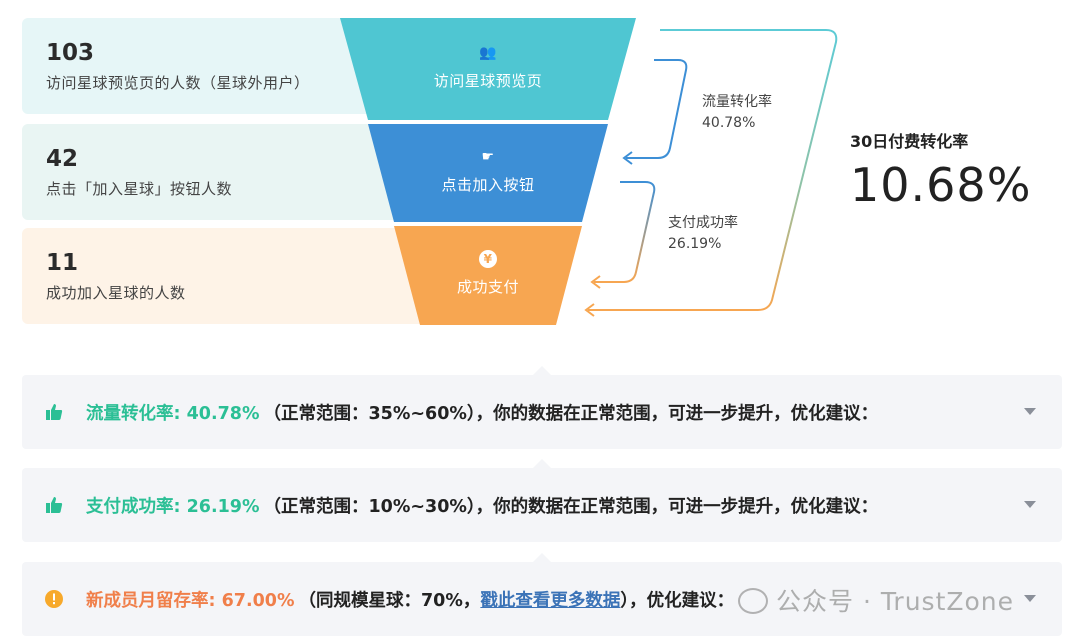 Image resolution: width=1080 pixels, height=644 pixels. I want to click on funnel-row-clicks: 42 点击「加入星球」按钮人数, so click(217, 172).